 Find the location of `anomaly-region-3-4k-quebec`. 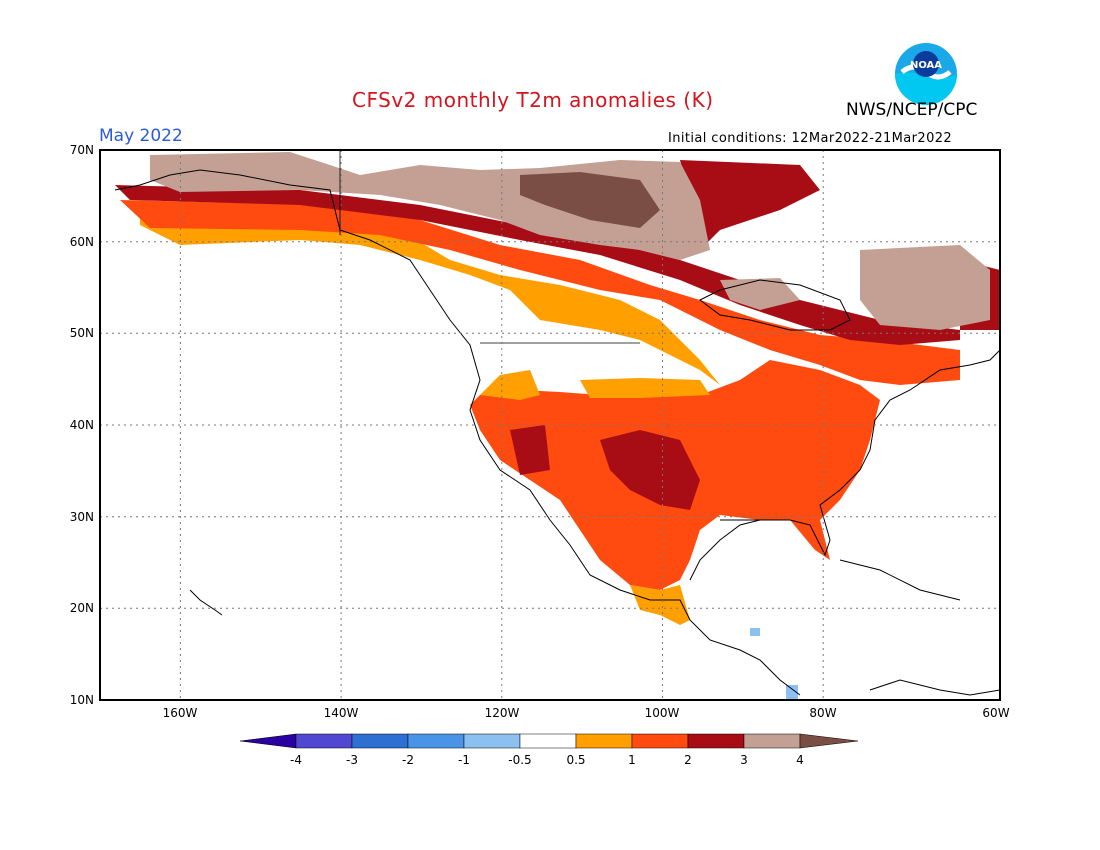

anomaly-region-3-4k-quebec is located at coordinates (925, 287).